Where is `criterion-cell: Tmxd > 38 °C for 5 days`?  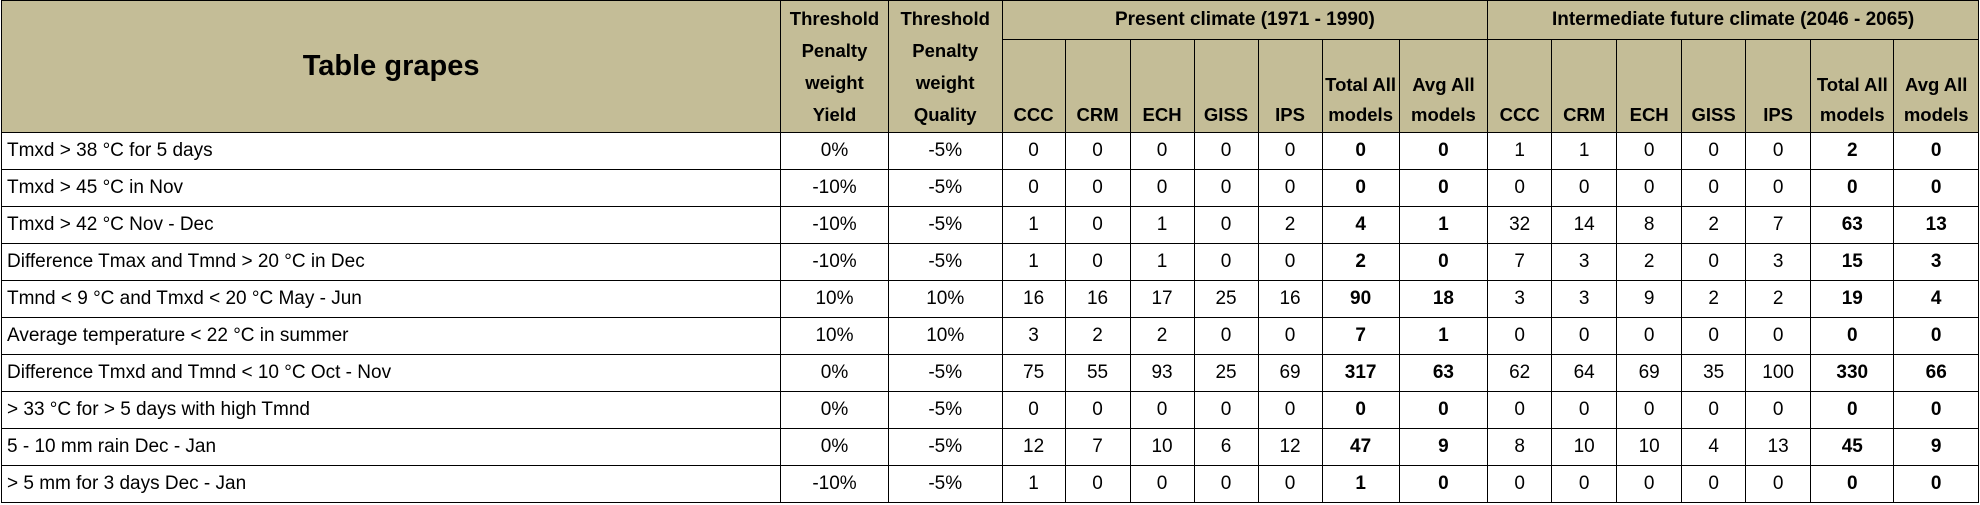
criterion-cell: Tmxd > 38 °C for 5 days is located at coordinates (391, 151).